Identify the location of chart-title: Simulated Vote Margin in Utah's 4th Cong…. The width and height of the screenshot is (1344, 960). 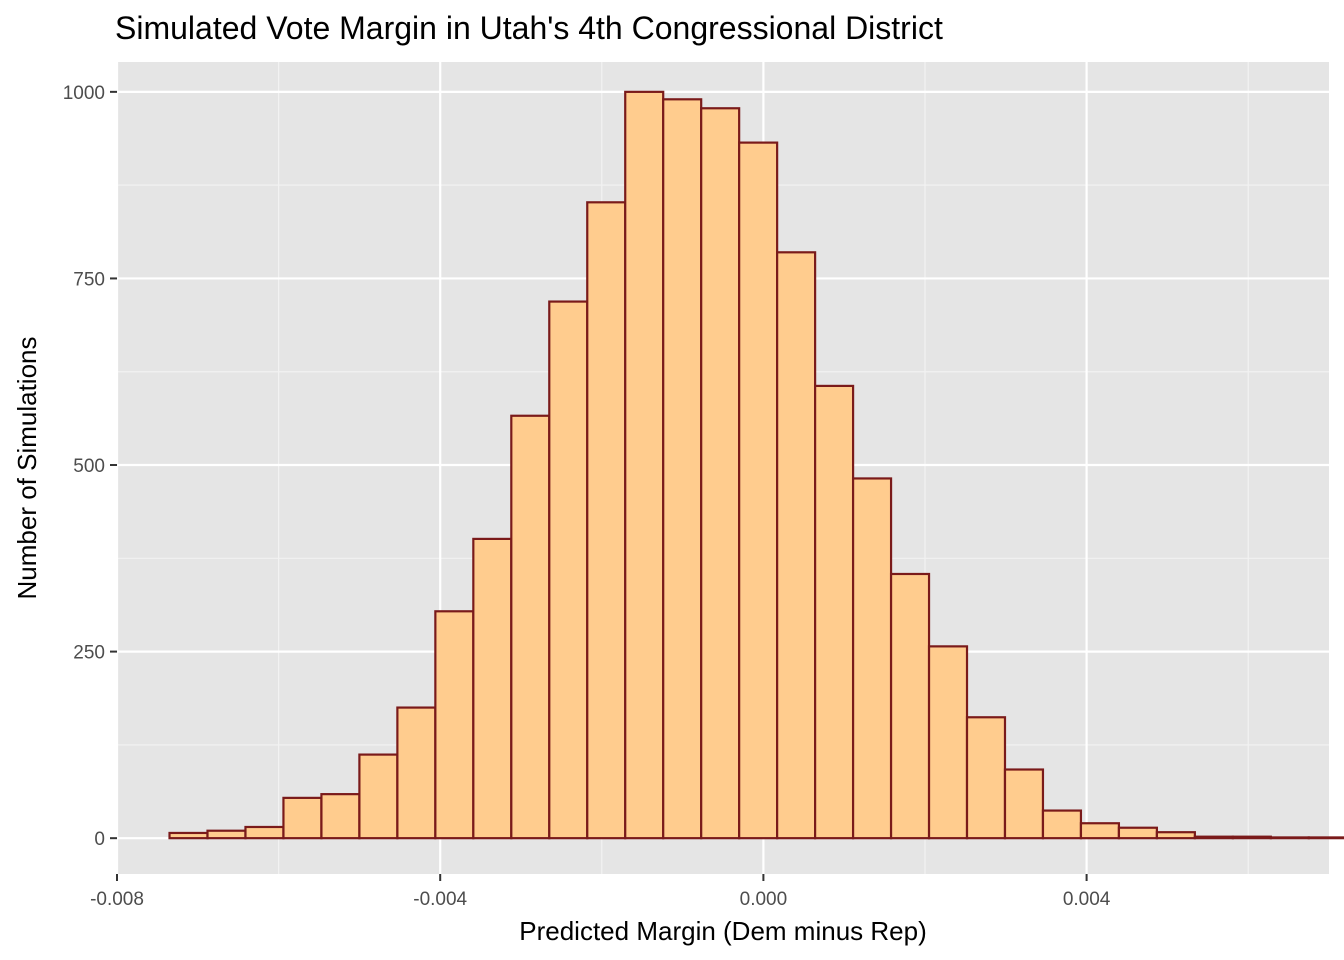
(529, 28).